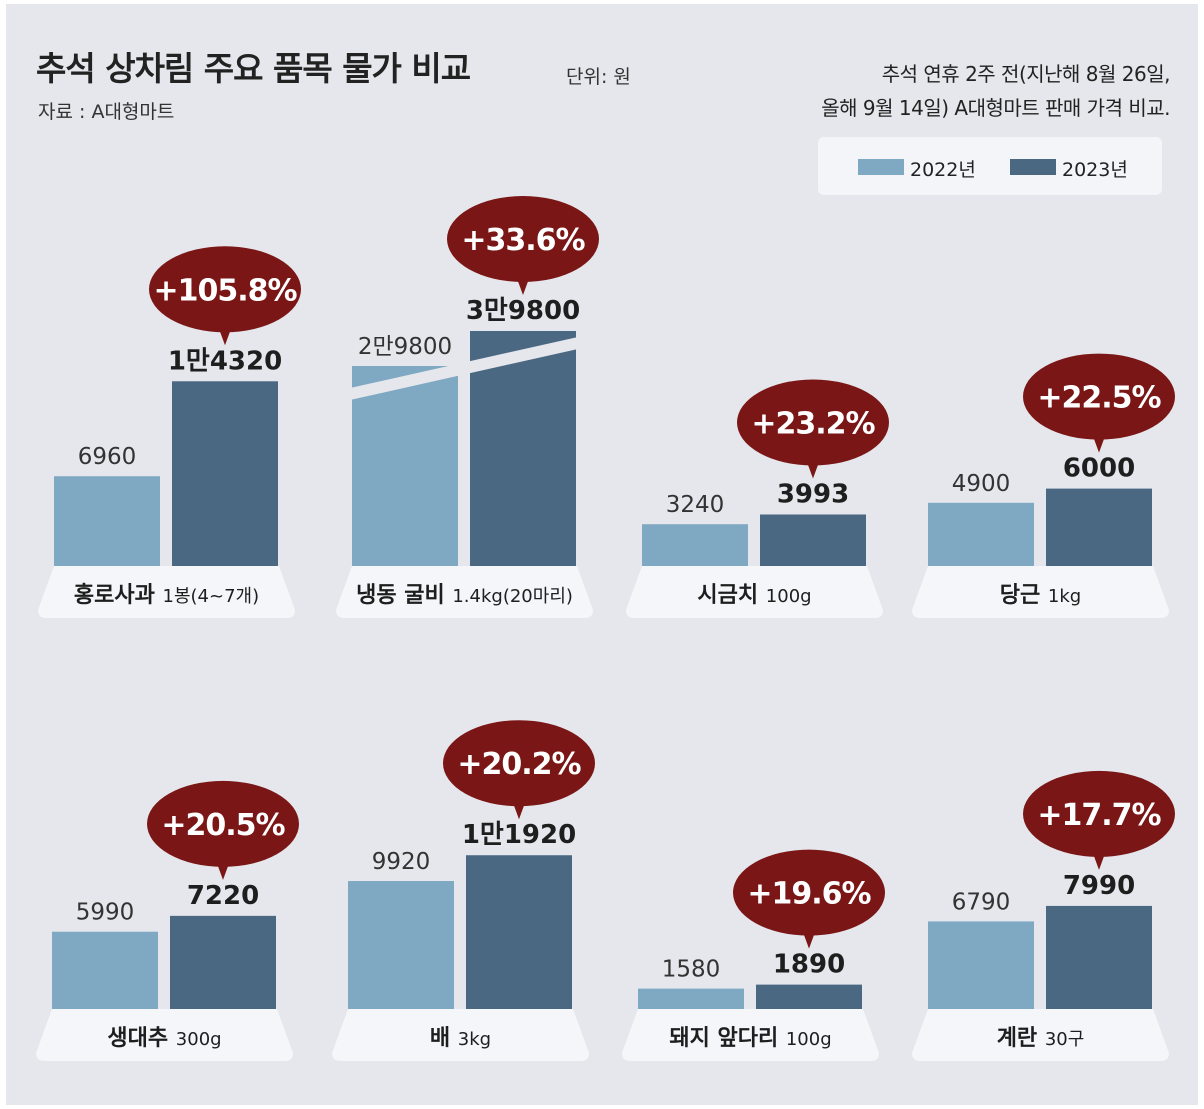 The width and height of the screenshot is (1204, 1109). Describe the element at coordinates (731, 595) in the screenshot. I see `category-name: 시금치` at that location.